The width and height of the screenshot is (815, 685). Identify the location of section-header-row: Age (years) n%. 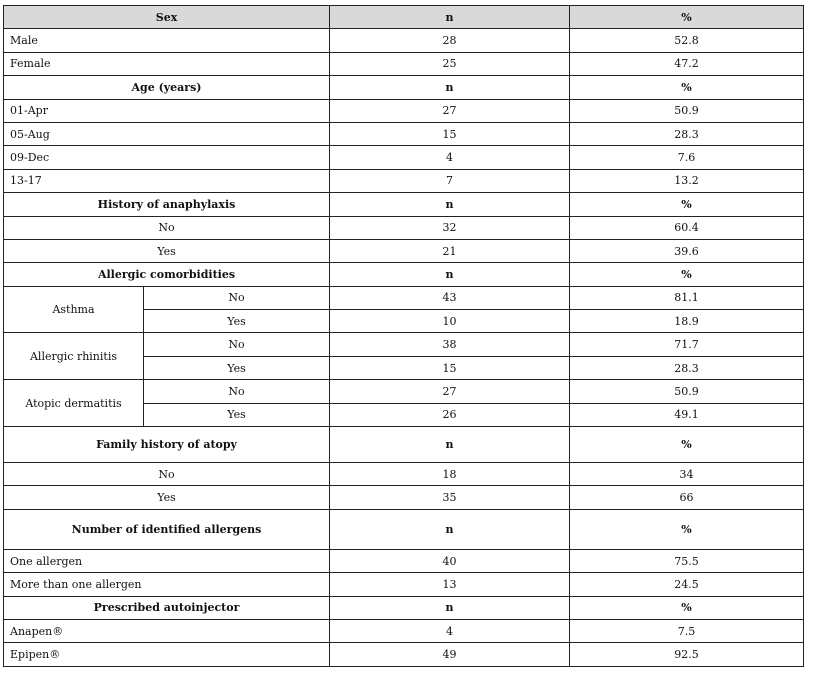
(403, 87).